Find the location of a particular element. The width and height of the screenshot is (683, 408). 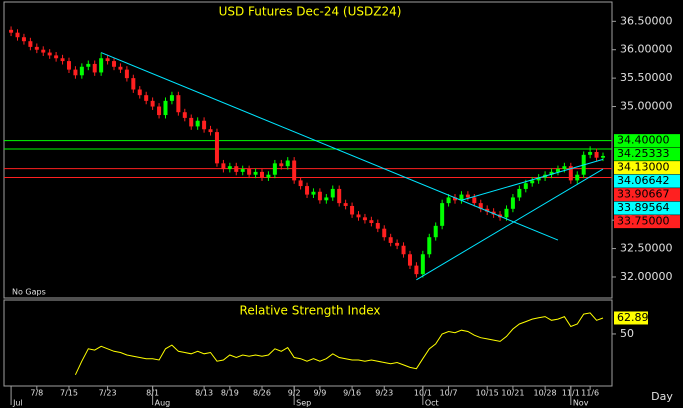

x-tick-label: 8/13 is located at coordinates (204, 393).